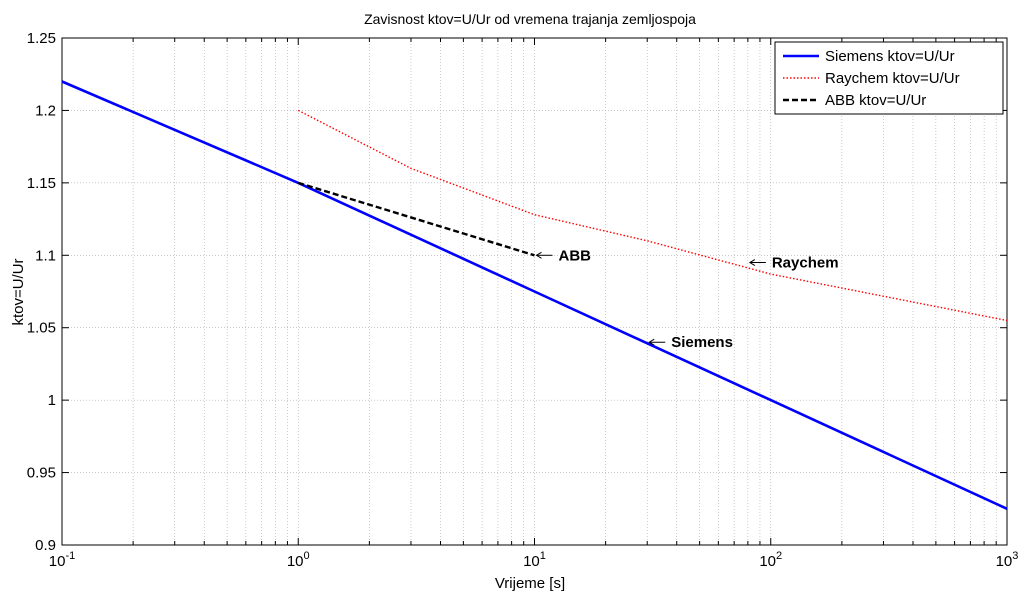  I want to click on annotation-raychem: Raychem, so click(793, 263).